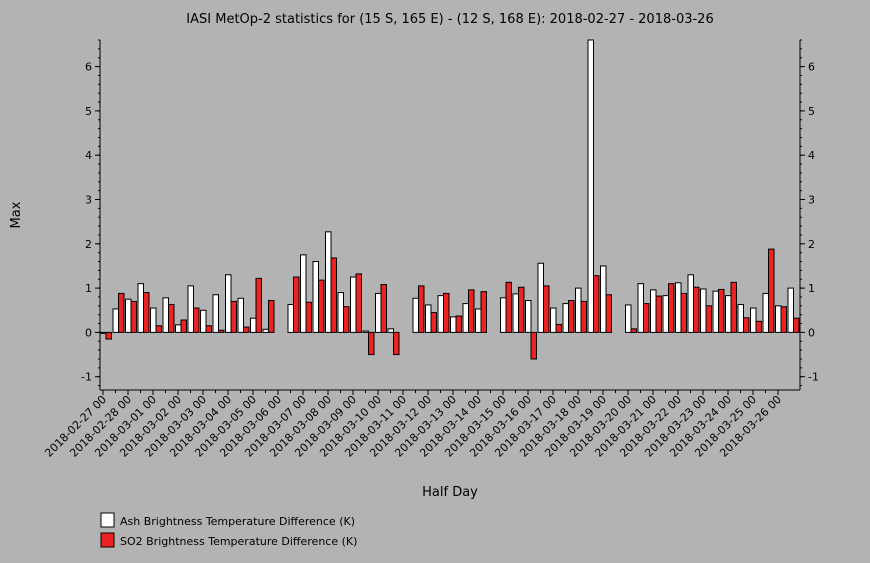  Describe the element at coordinates (450, 492) in the screenshot. I see `x-axis-label: Half Day` at that location.